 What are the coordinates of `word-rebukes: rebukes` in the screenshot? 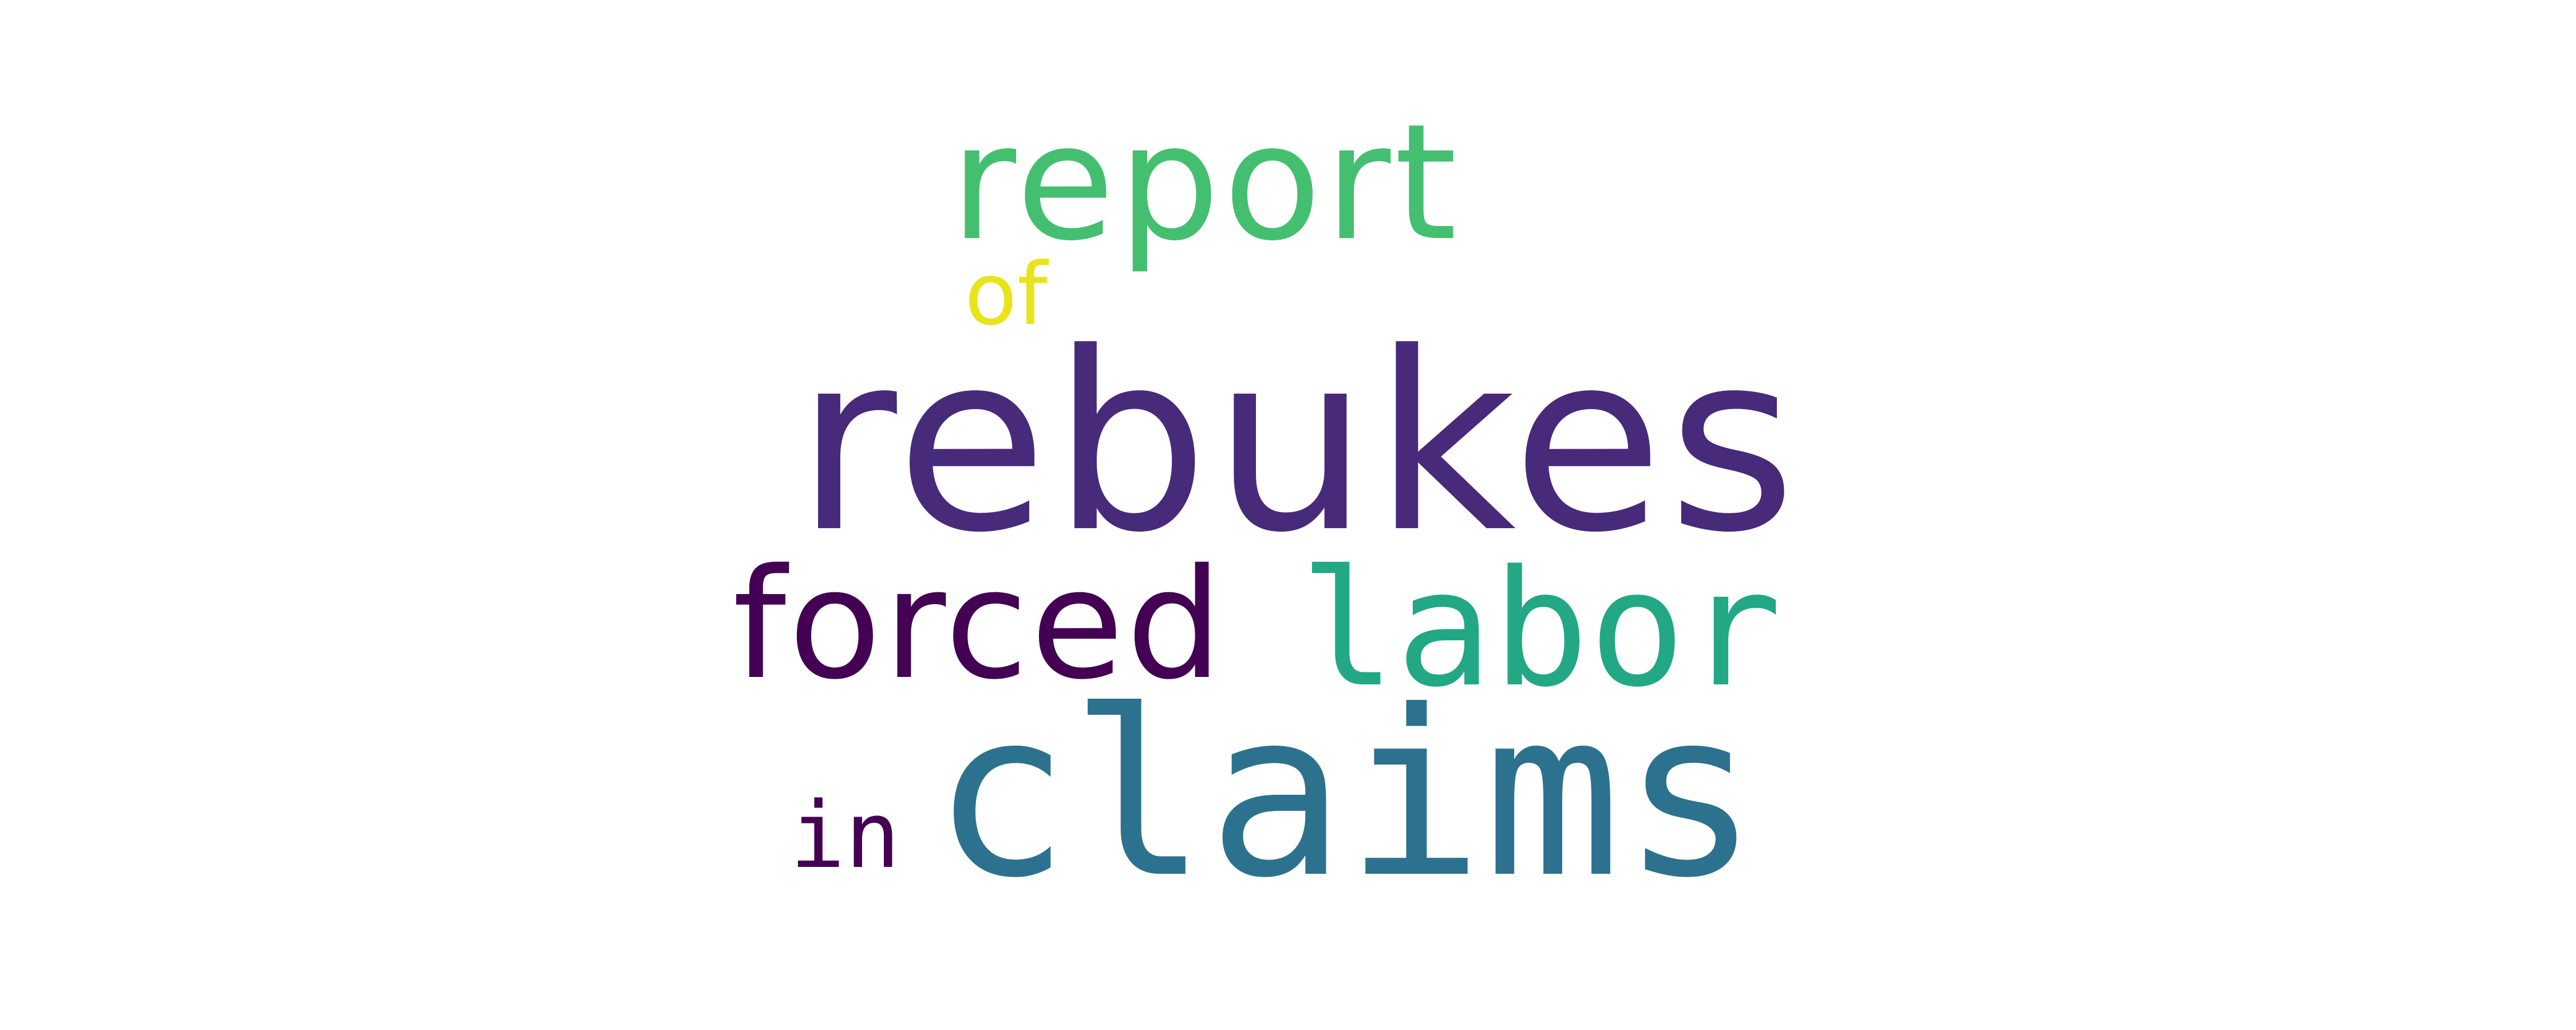 It's located at (1298, 443).